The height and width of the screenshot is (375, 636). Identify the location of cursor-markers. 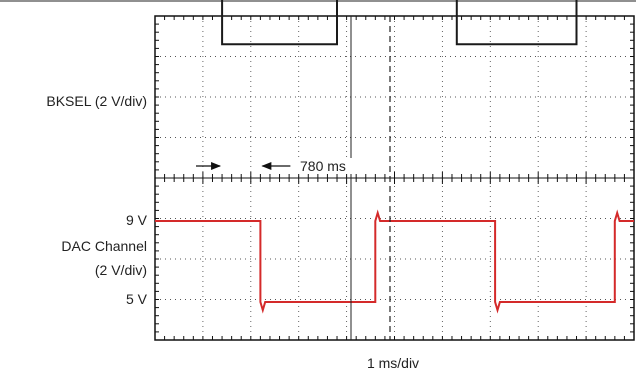
(370, 178).